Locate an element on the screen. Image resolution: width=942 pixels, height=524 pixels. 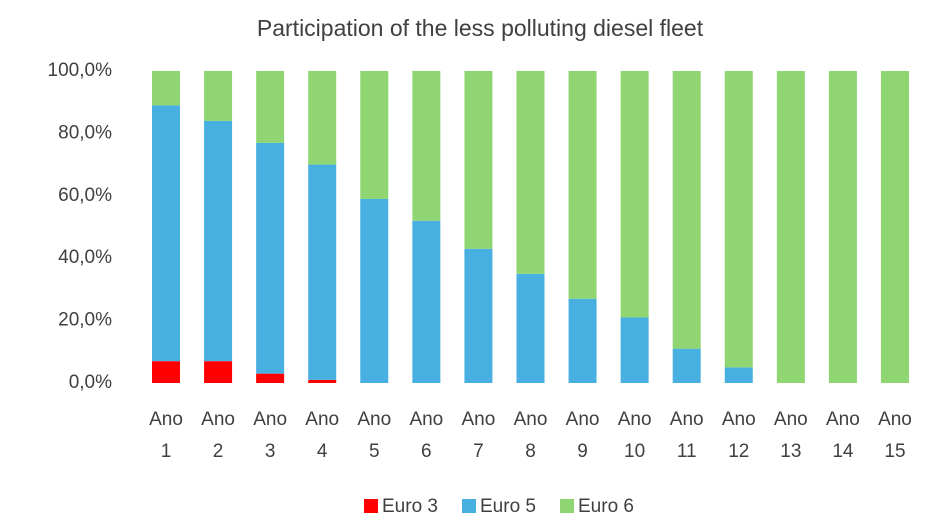
x-tick-label: Ano 2 is located at coordinates (218, 435).